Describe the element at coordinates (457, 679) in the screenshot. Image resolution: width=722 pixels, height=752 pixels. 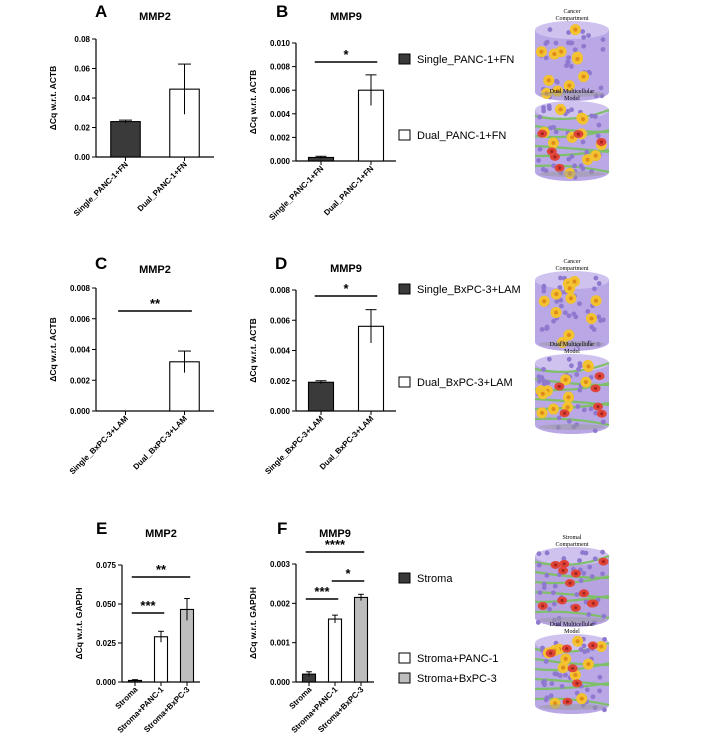
I see `legend-label: Stroma+BxPC-3` at that location.